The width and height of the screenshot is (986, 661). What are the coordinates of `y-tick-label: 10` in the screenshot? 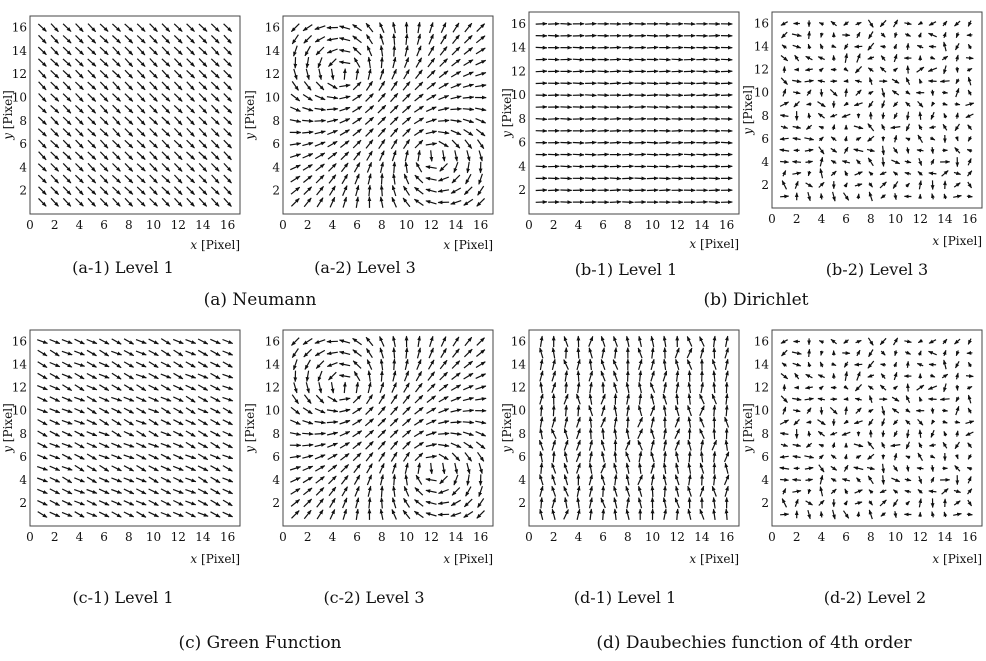 It's located at (761, 93).